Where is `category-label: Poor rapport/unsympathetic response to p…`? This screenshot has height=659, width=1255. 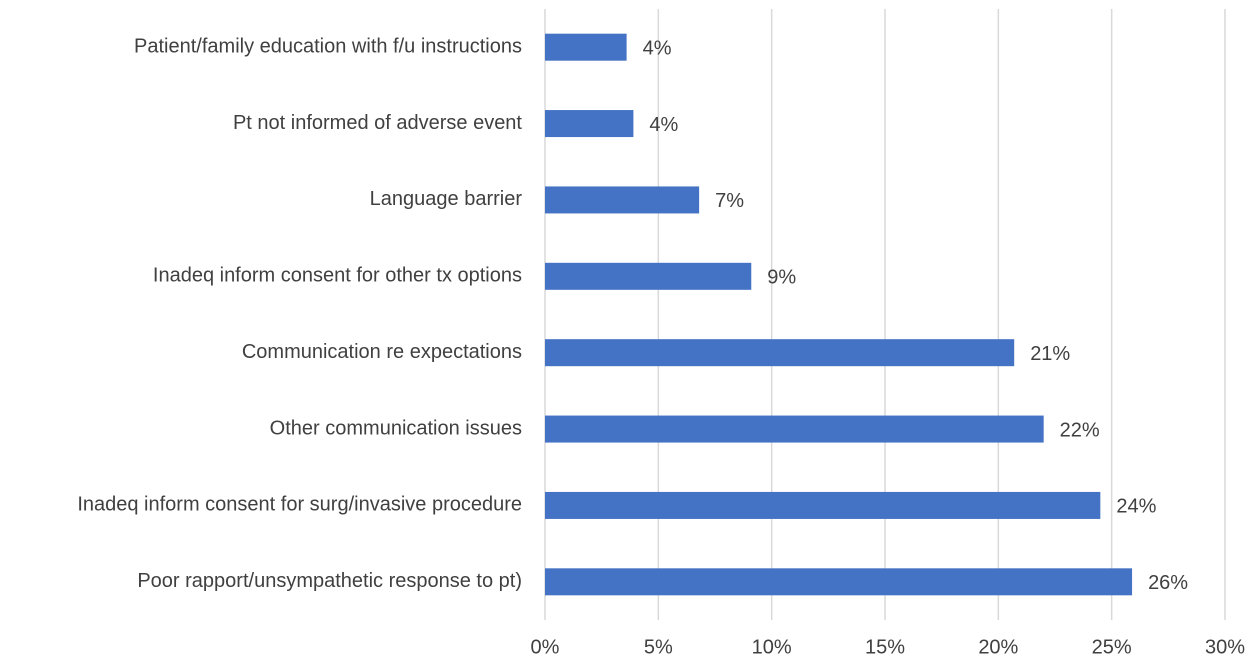
category-label: Poor rapport/unsympathetic response to p… is located at coordinates (329, 581).